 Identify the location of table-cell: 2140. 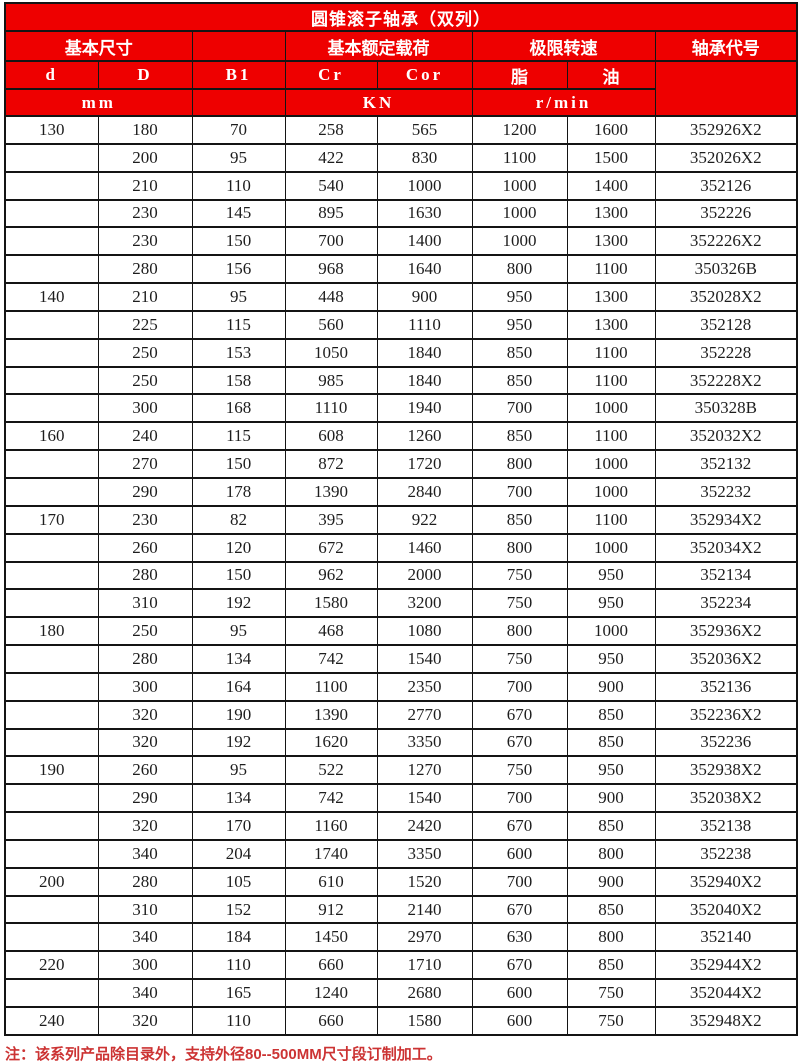
(424, 909).